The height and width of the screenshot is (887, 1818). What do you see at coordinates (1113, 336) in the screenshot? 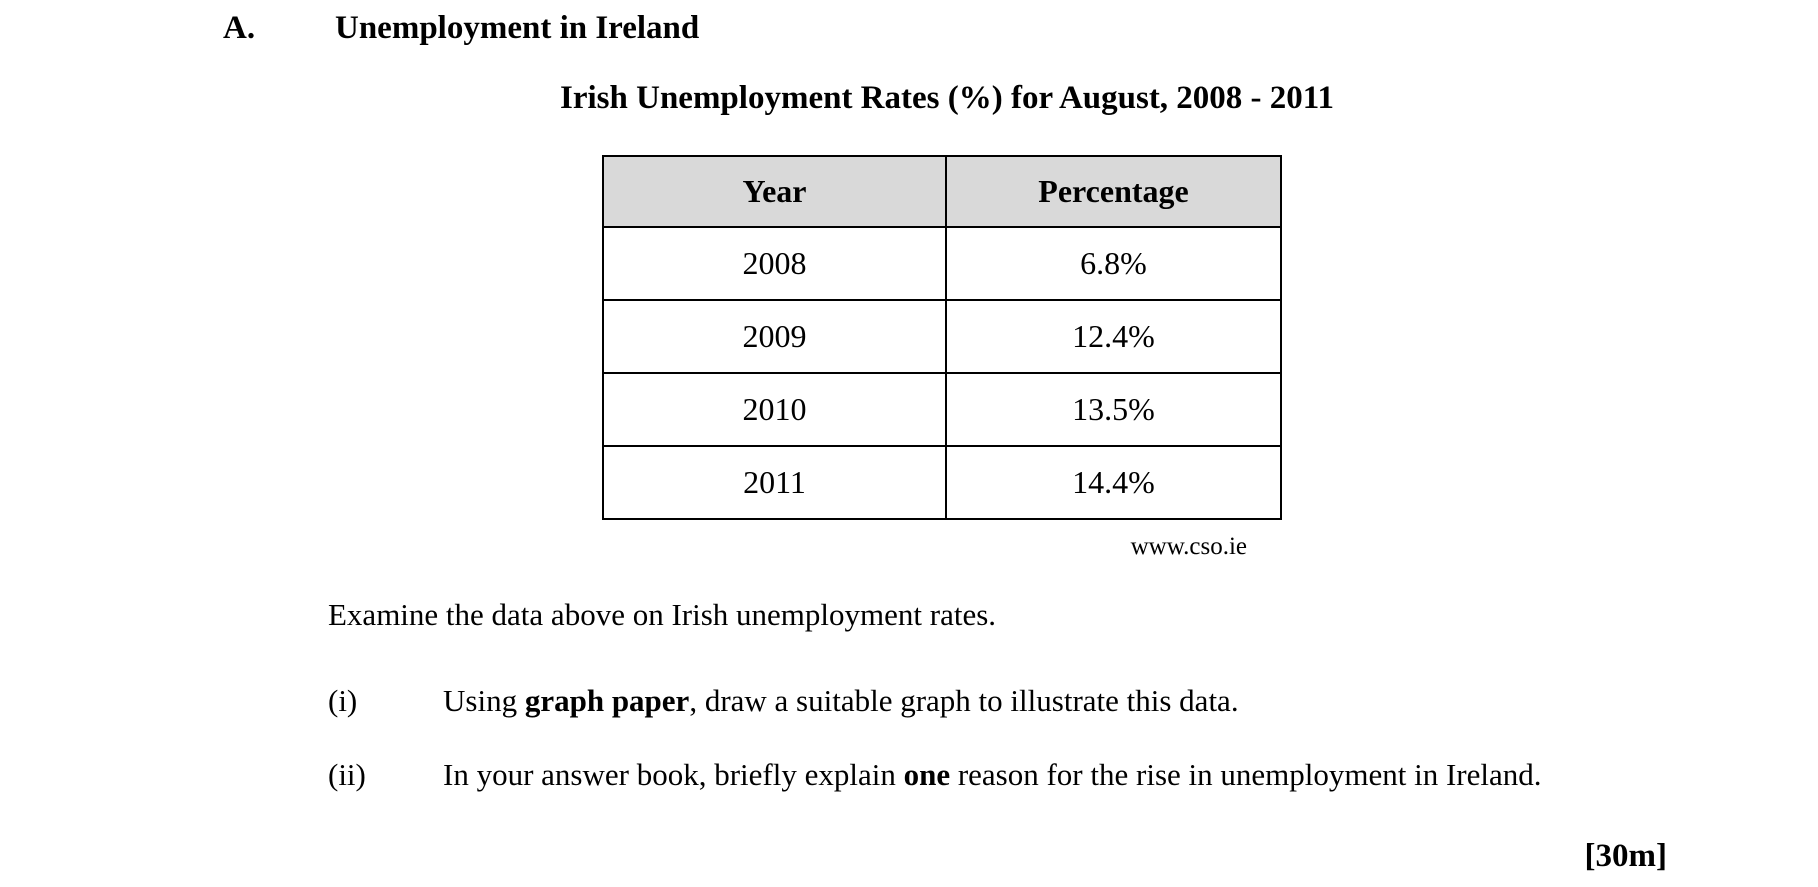
I see `table-cell-percentage: 12.4%` at bounding box center [1113, 336].